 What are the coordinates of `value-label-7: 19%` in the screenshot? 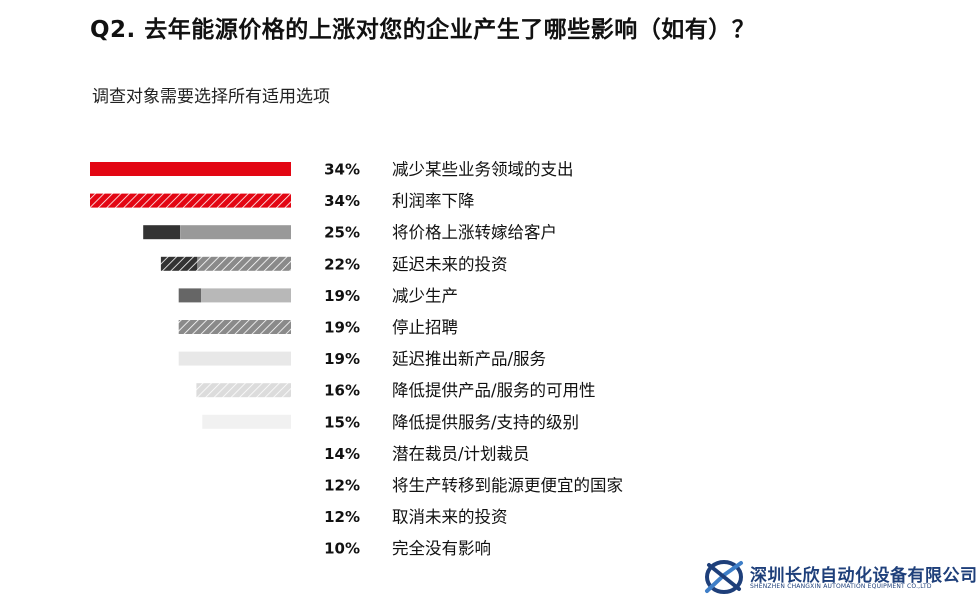 It's located at (342, 359).